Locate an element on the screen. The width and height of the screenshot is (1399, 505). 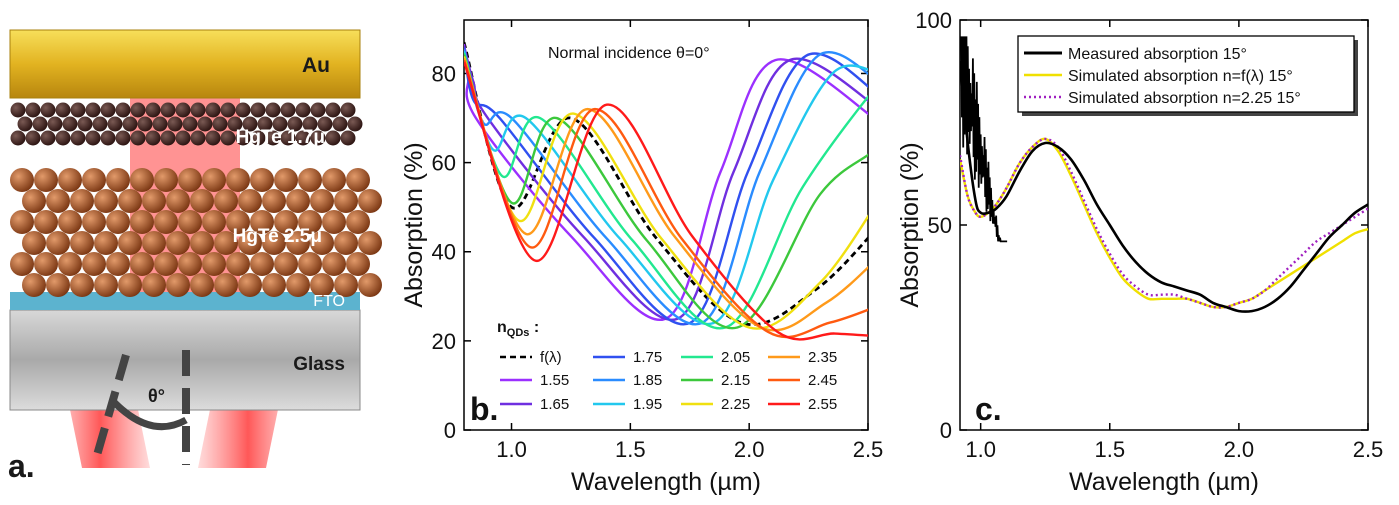
y-tick-label: 0 is located at coordinates (450, 430).